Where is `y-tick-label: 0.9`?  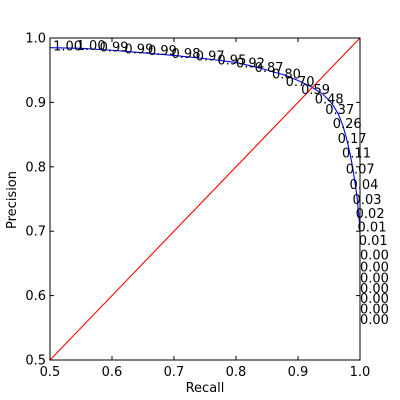
y-tick-label: 0.9 is located at coordinates (35, 103).